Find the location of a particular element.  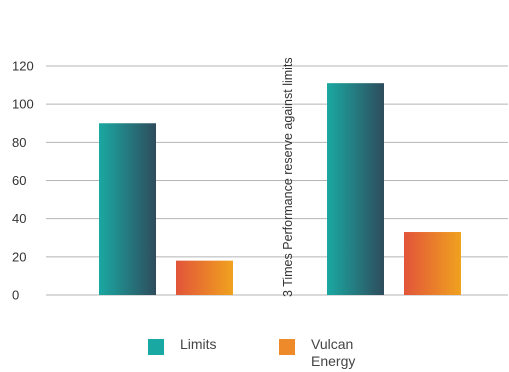

legend-item-limits: Limits is located at coordinates (182, 345).